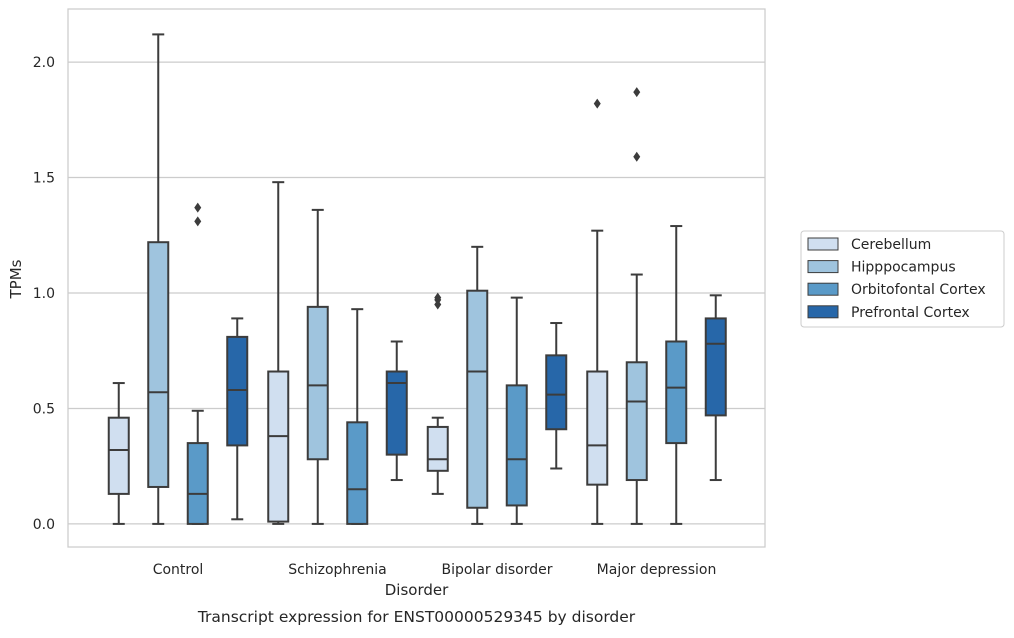  I want to click on legend-frame, so click(902, 279).